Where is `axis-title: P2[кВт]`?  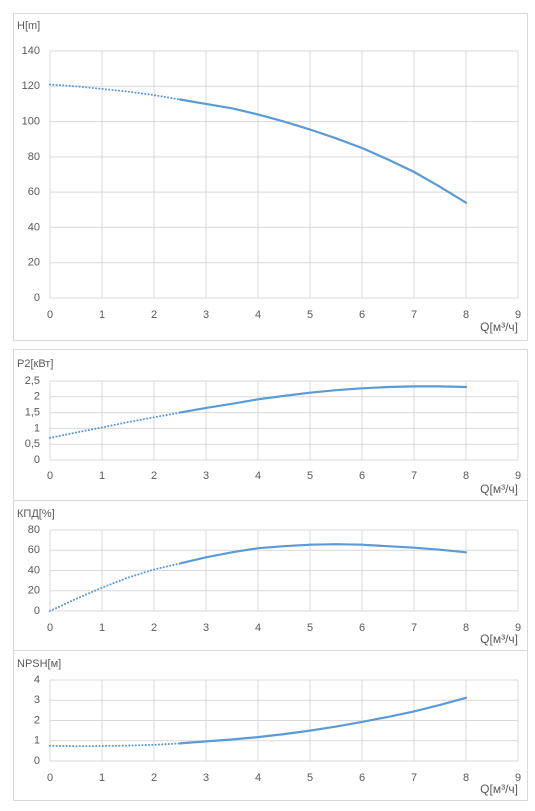 axis-title: P2[кВт] is located at coordinates (35, 364).